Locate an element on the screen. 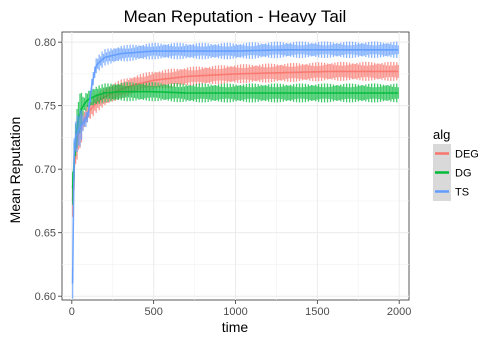  x-tick-label: 0 is located at coordinates (72, 312).